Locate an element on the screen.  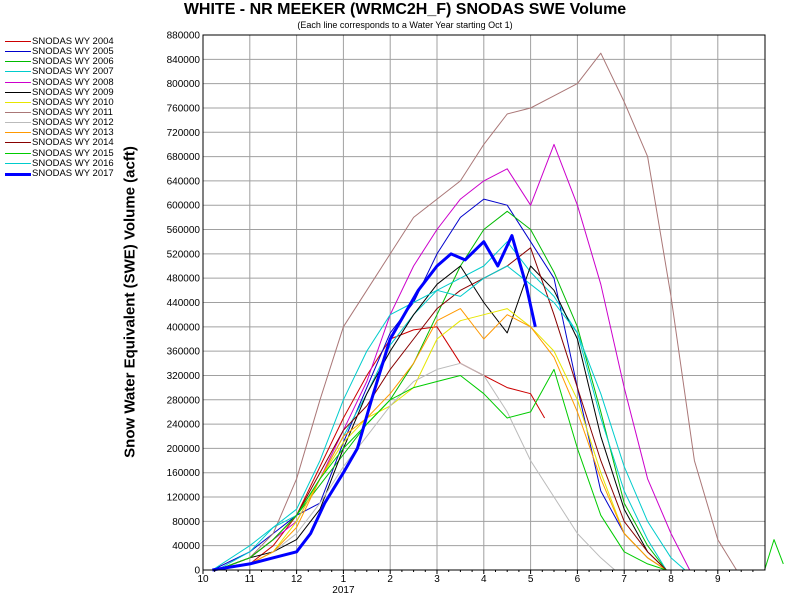
legend-label: SNODAS WY 2016 is located at coordinates (73, 163).